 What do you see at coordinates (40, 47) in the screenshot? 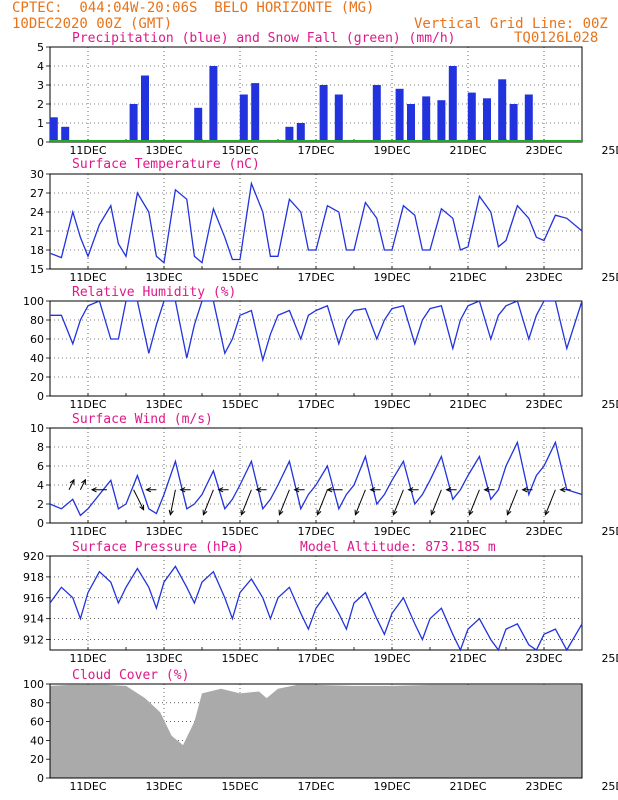
I see `precip-ytick-label: 5` at bounding box center [40, 47].